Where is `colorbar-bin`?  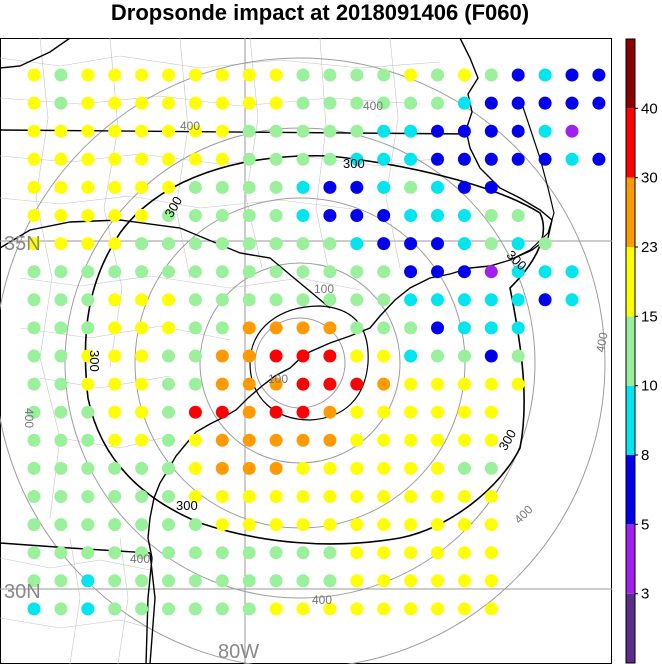
colorbar-bin is located at coordinates (630, 143).